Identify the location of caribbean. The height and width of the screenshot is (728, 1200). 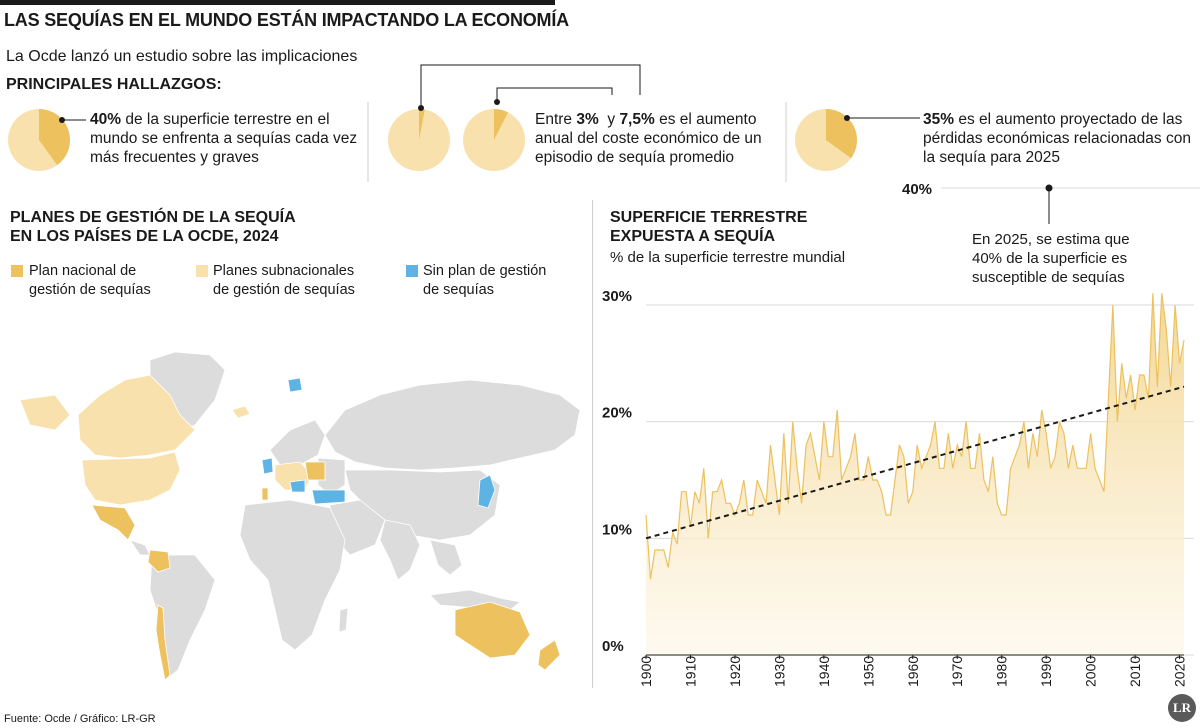
(140, 547).